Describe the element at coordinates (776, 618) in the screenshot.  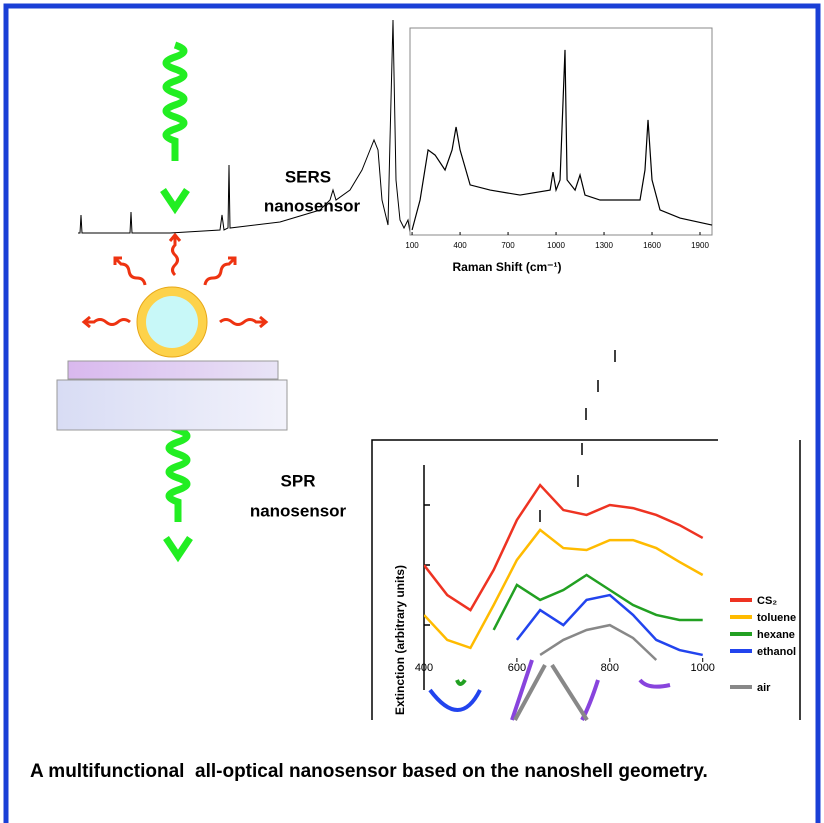
I see `legend-label: toluene` at that location.